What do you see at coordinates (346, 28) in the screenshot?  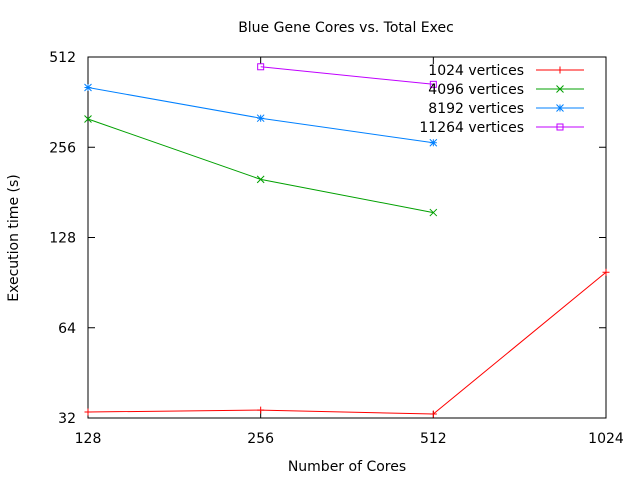 I see `chart-title: Blue Gene Cores vs. Total Exec` at bounding box center [346, 28].